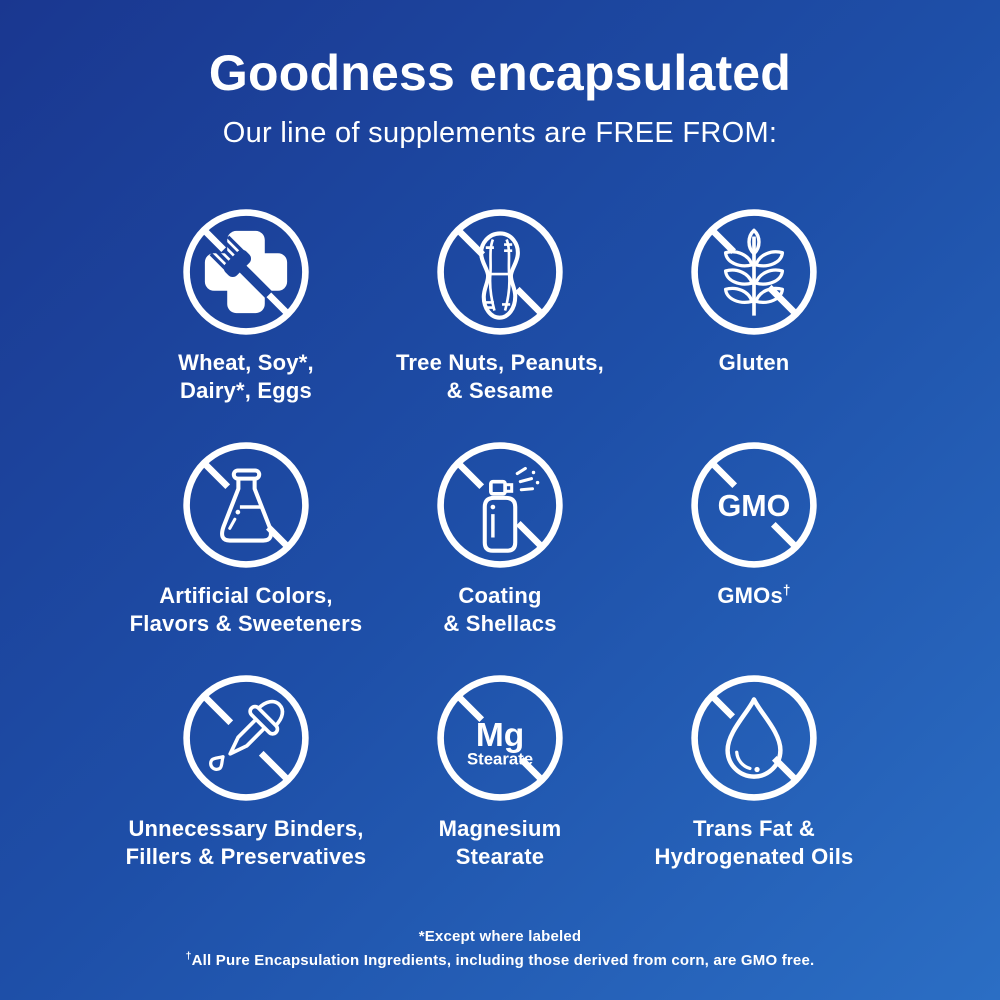  I want to click on free-from-item-gluten: Gluten, so click(754, 305).